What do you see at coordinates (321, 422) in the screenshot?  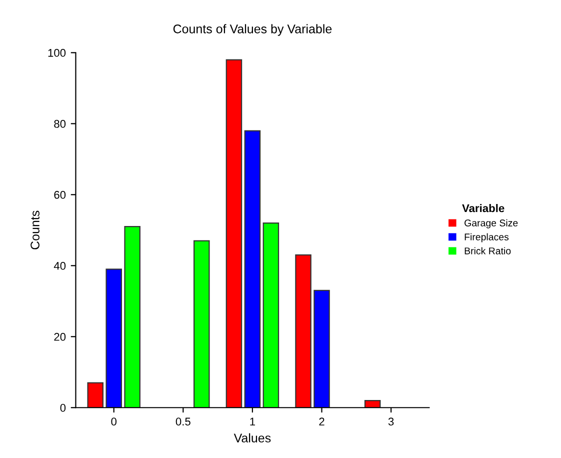 I see `x-tick-label: 2` at bounding box center [321, 422].